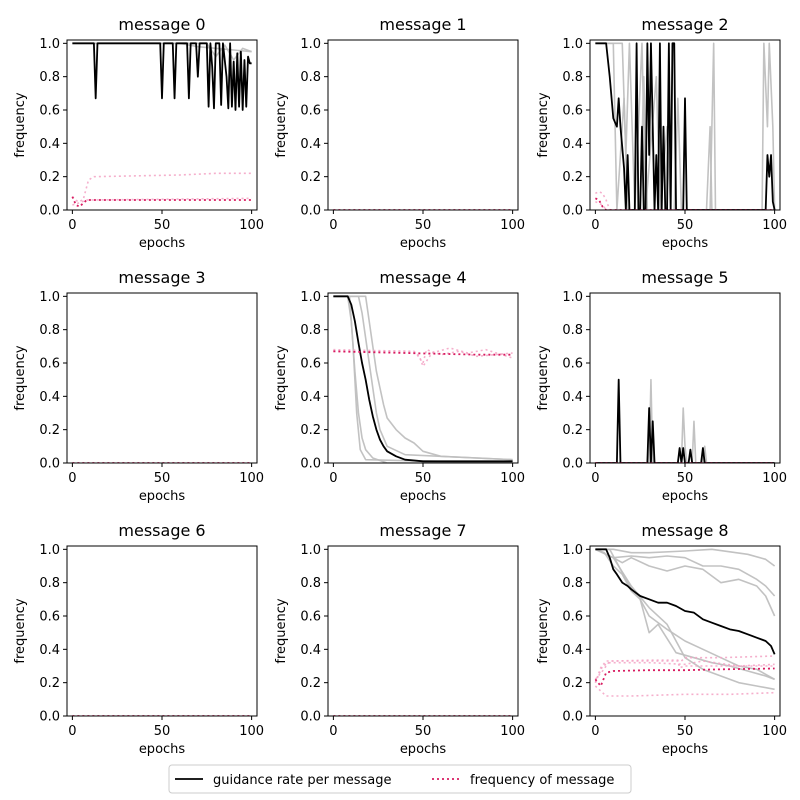  I want to click on legend-frequency-label: frequency of message, so click(542, 780).